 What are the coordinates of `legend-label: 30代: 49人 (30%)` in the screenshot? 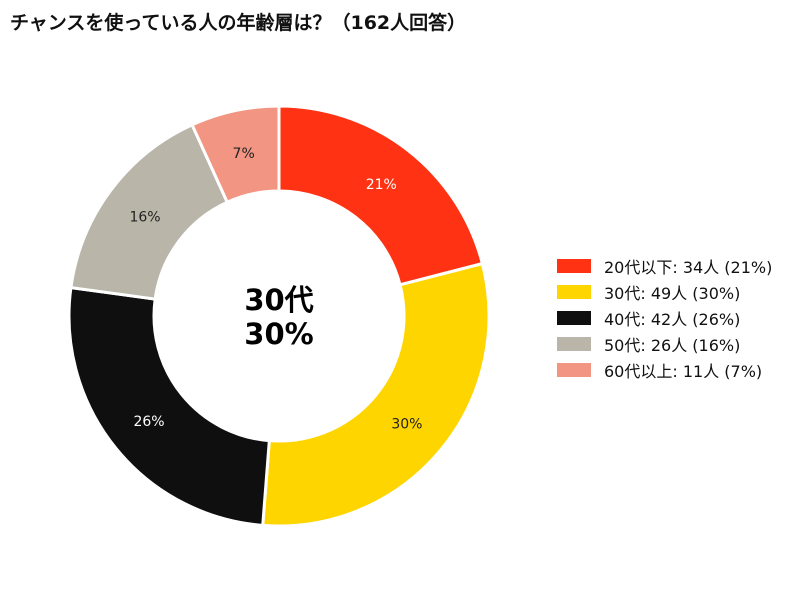 It's located at (672, 293).